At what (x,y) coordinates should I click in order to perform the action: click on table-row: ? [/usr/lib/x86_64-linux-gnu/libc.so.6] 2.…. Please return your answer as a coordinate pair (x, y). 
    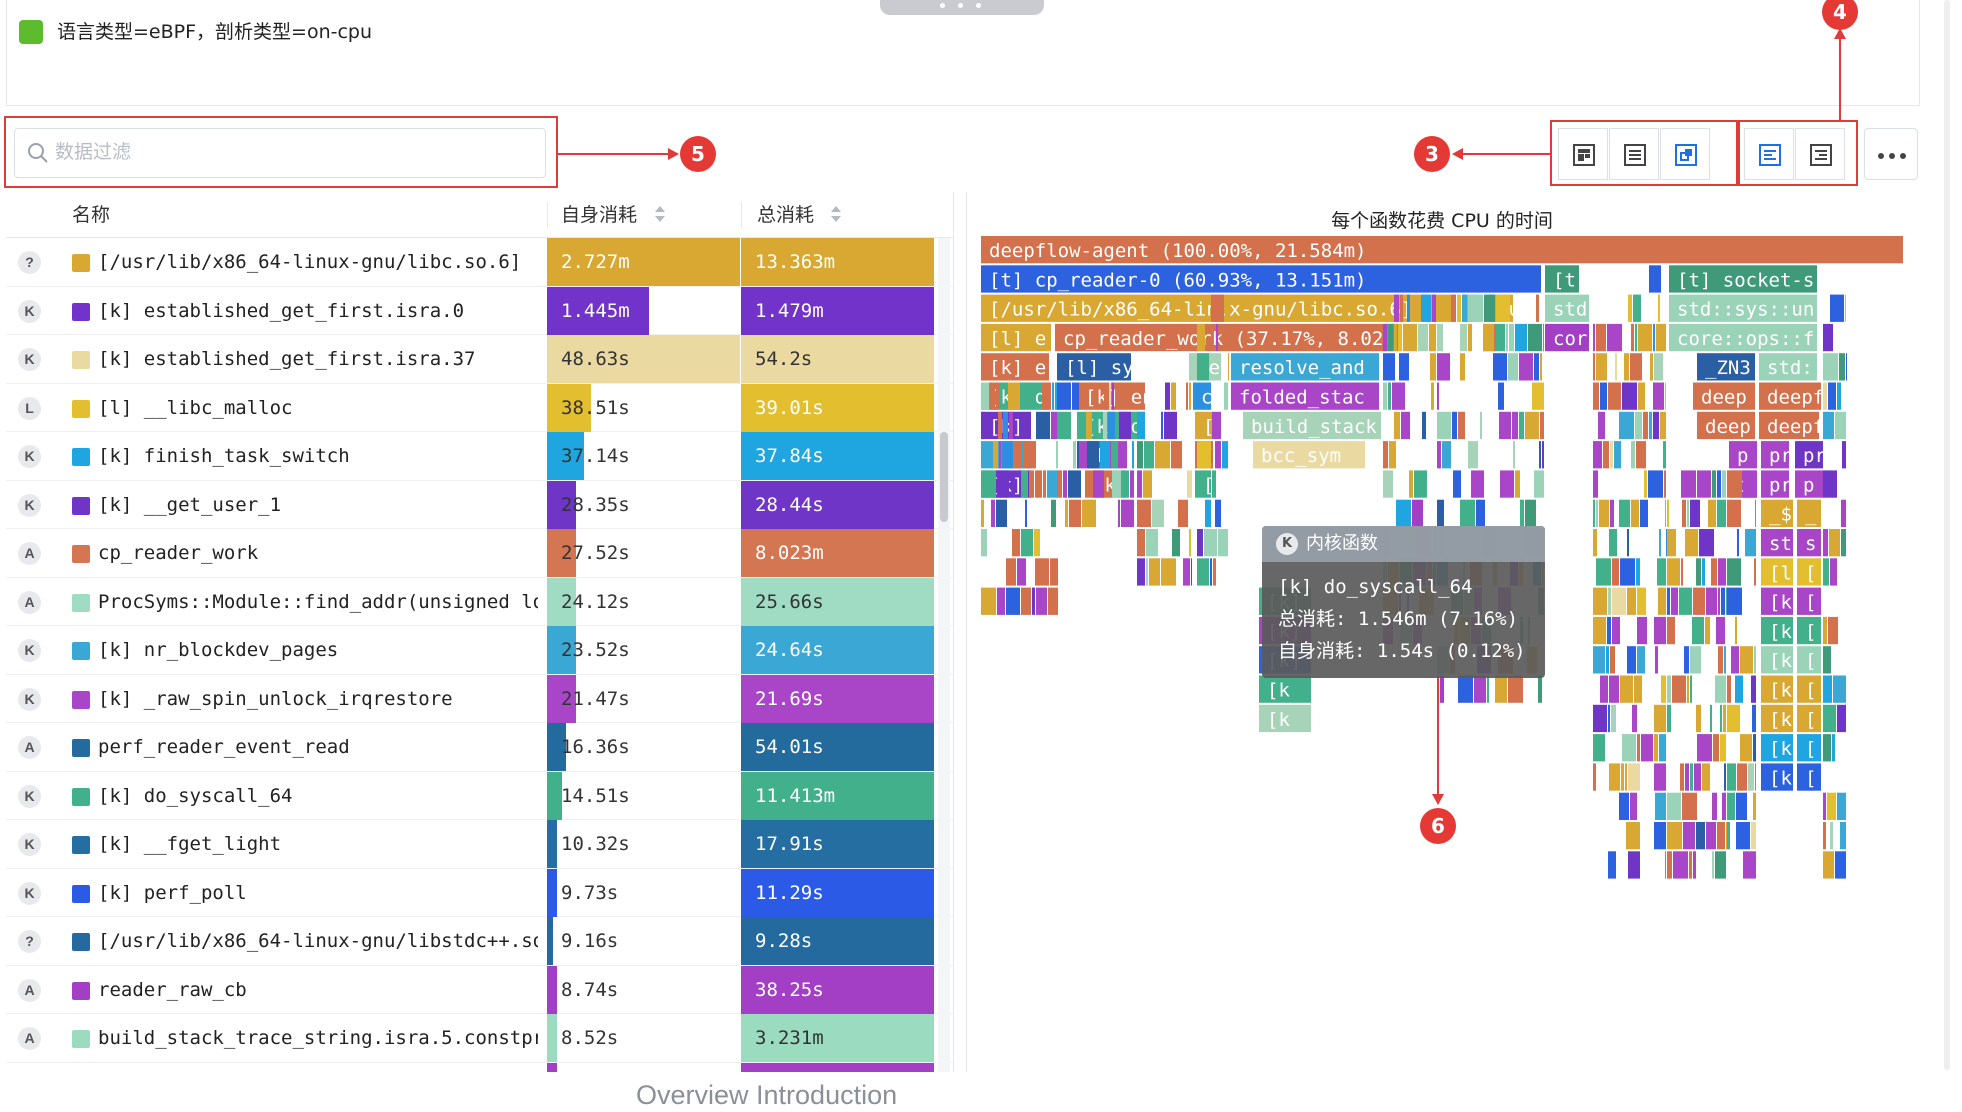
    Looking at the image, I should click on (479, 262).